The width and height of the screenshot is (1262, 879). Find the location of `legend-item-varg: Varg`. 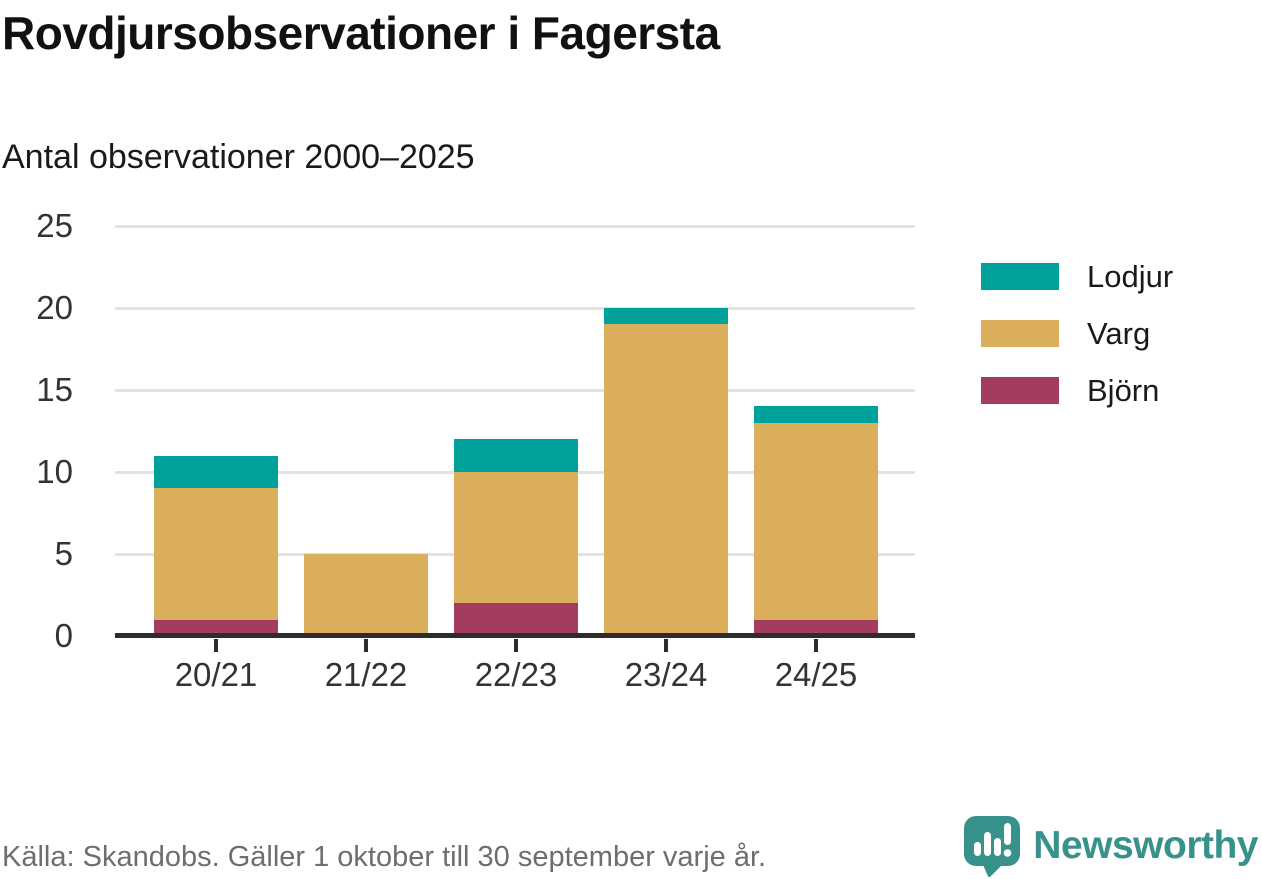

legend-item-varg: Varg is located at coordinates (1077, 333).